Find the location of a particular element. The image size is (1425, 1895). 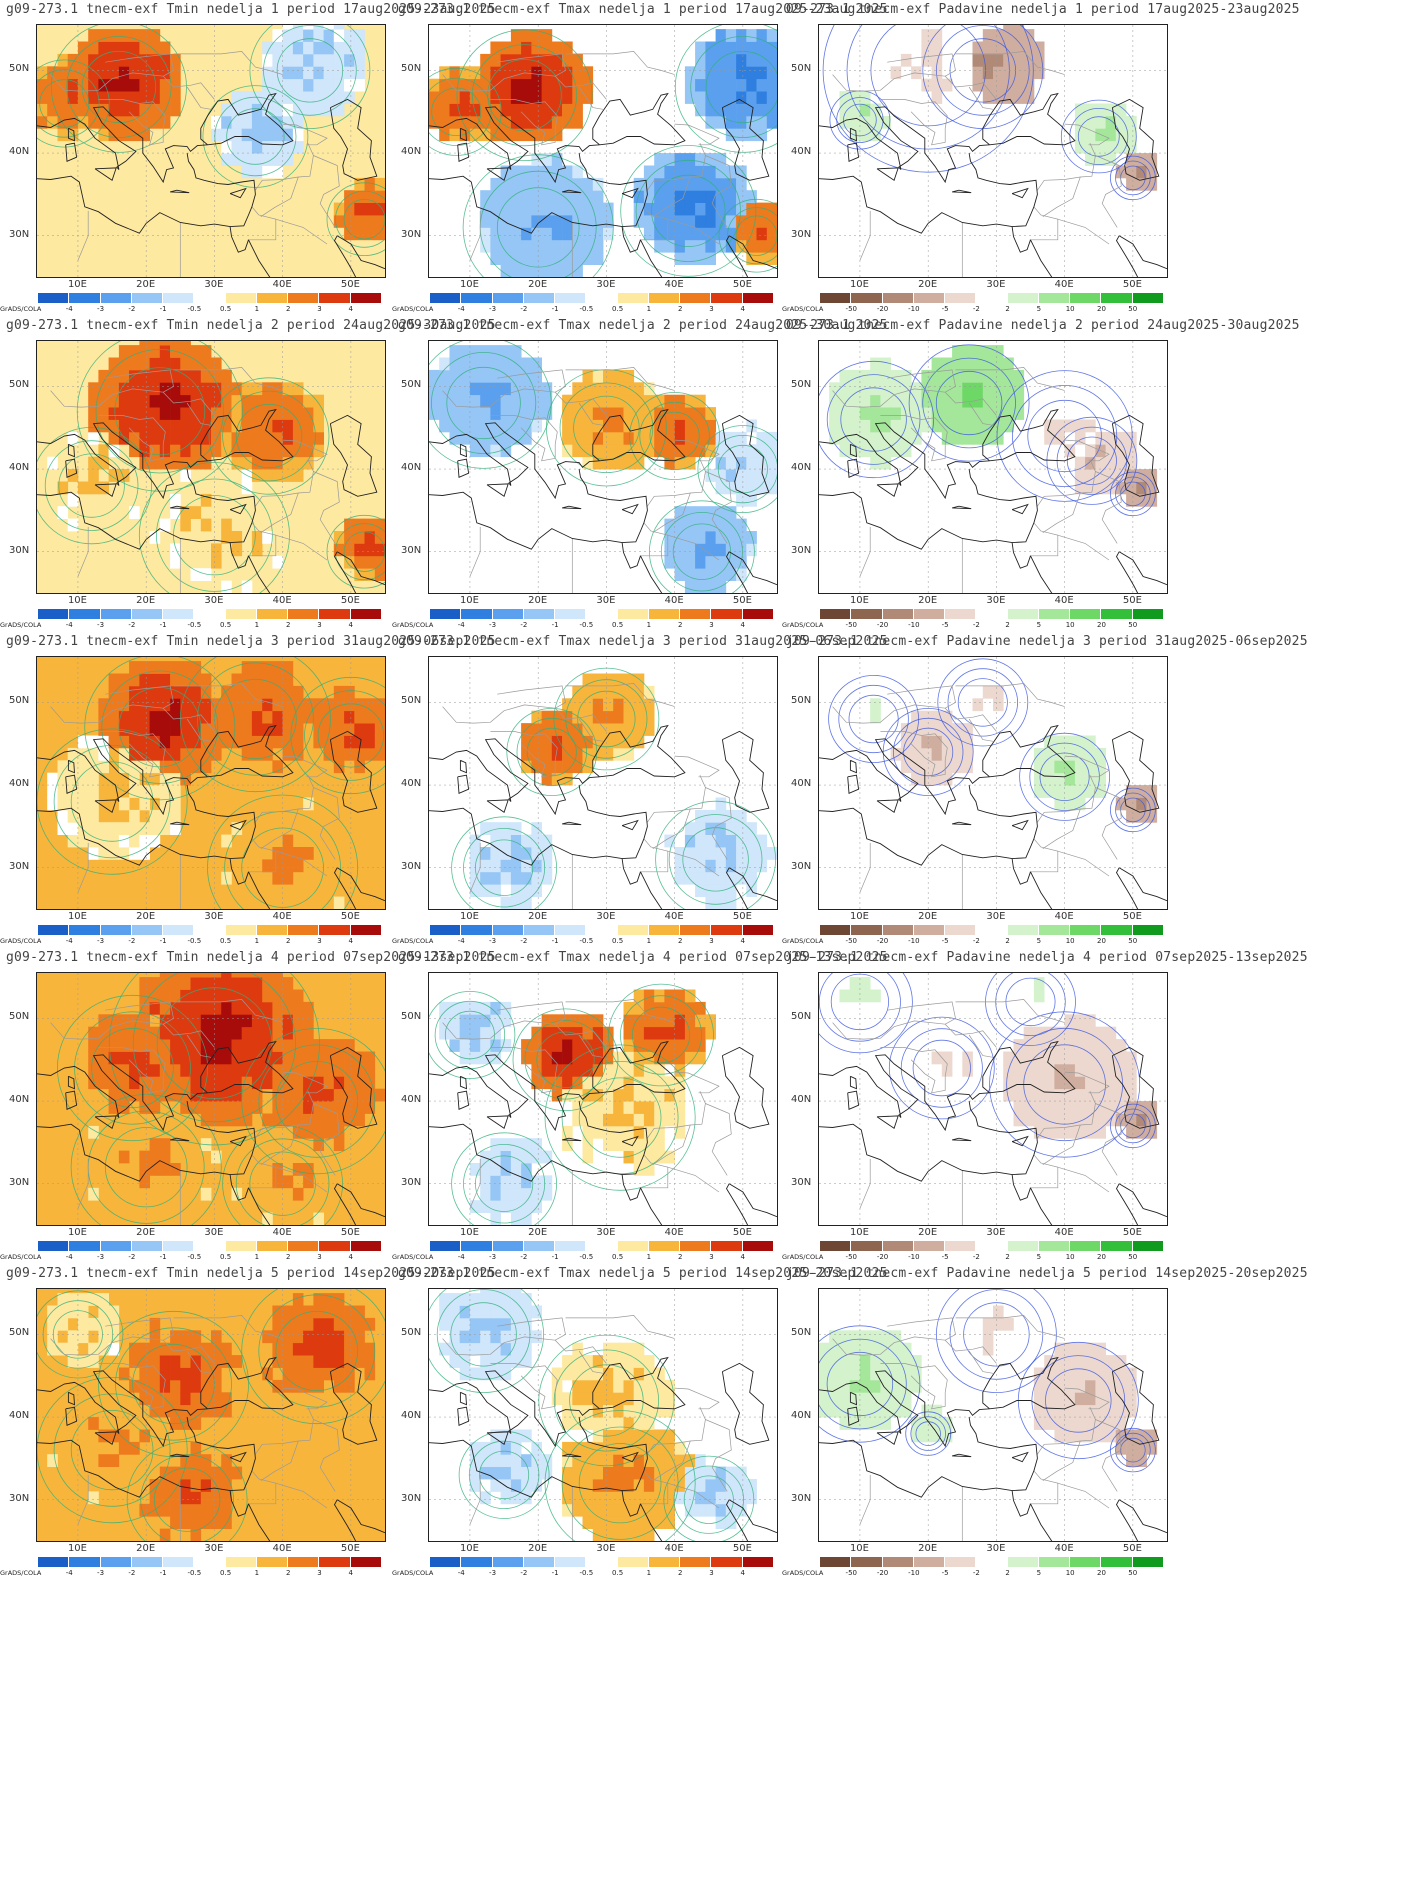

colorbar-tick-label: -3 is located at coordinates (101, 309).